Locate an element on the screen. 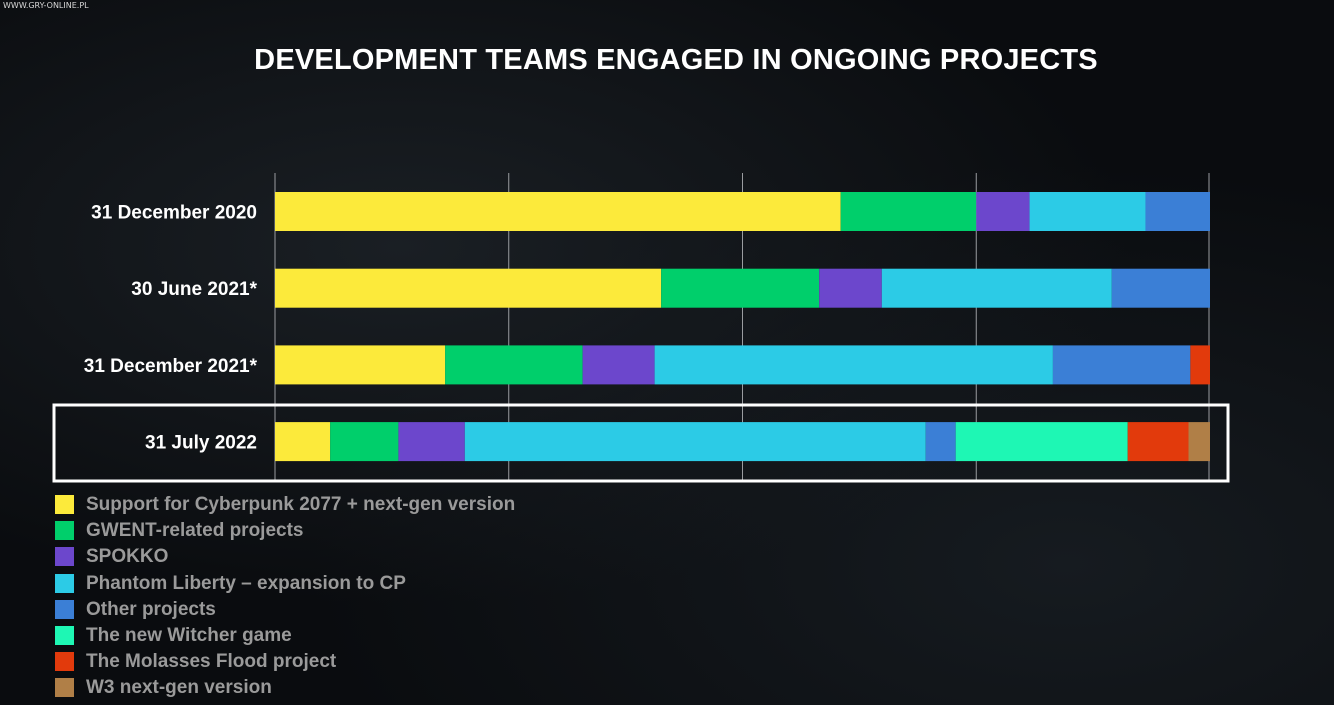 The width and height of the screenshot is (1334, 705). bar-segment-c3-s2 is located at coordinates (431, 442).